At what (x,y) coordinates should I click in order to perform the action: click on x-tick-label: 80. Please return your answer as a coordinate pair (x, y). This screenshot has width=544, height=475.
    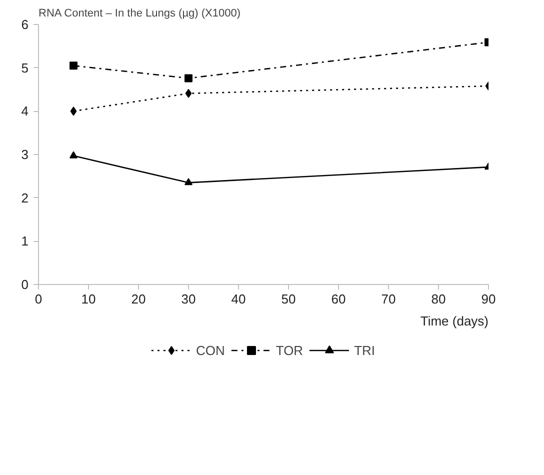
    Looking at the image, I should click on (438, 299).